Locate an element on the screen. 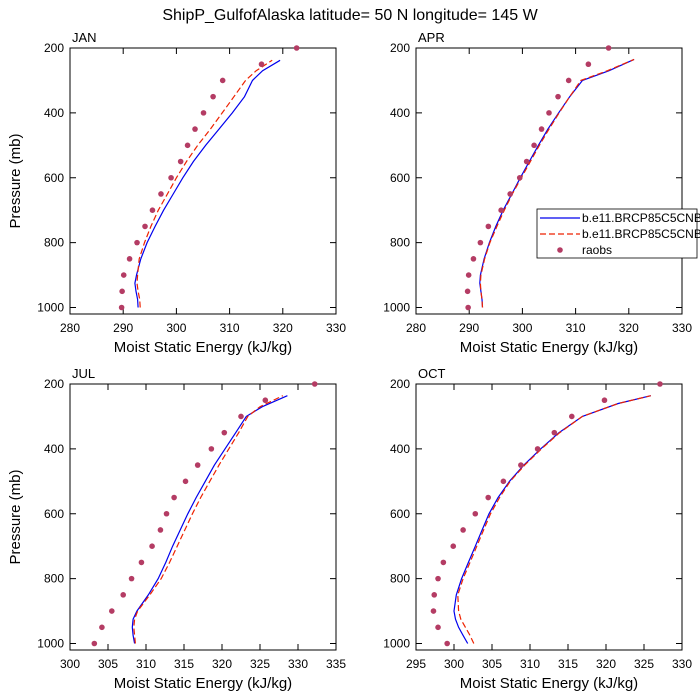 This screenshot has height=700, width=700. x-tick-label: 290 is located at coordinates (123, 328).